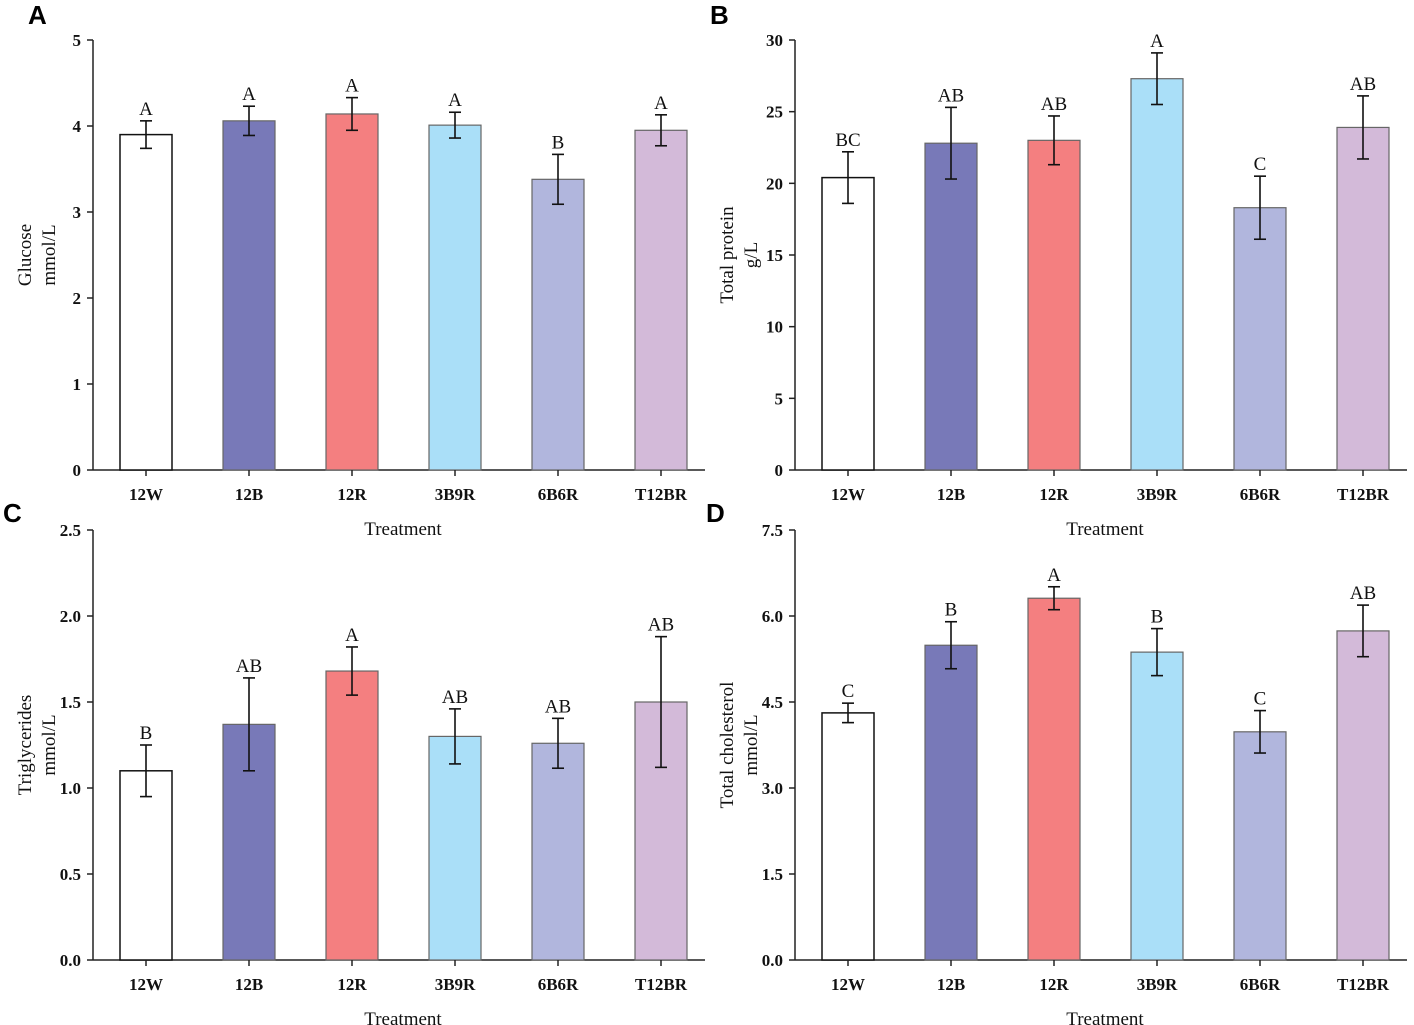  Describe the element at coordinates (77, 40) in the screenshot. I see `y-tick-label: 5` at that location.